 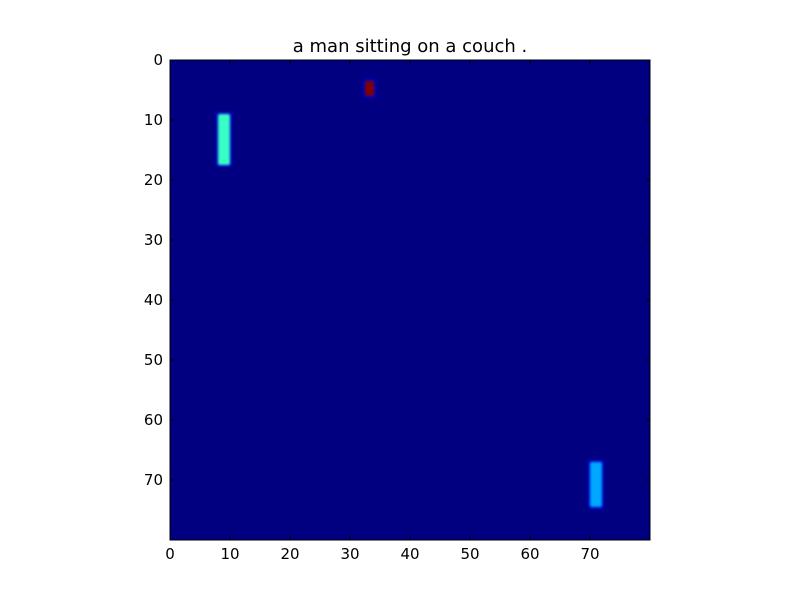 What do you see at coordinates (153, 420) in the screenshot?
I see `y-tick-label: 60` at bounding box center [153, 420].